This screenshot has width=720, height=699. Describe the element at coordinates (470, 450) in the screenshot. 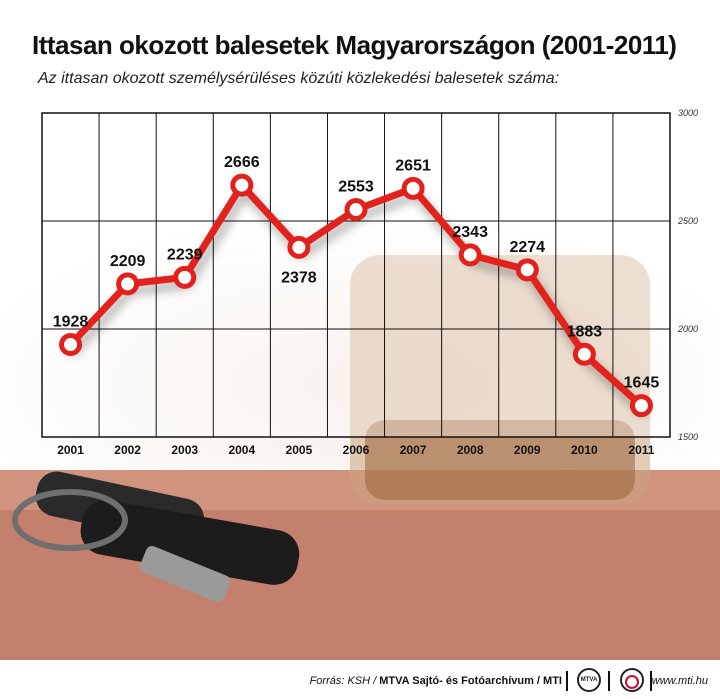

I see `x-tick-label: 2008` at that location.